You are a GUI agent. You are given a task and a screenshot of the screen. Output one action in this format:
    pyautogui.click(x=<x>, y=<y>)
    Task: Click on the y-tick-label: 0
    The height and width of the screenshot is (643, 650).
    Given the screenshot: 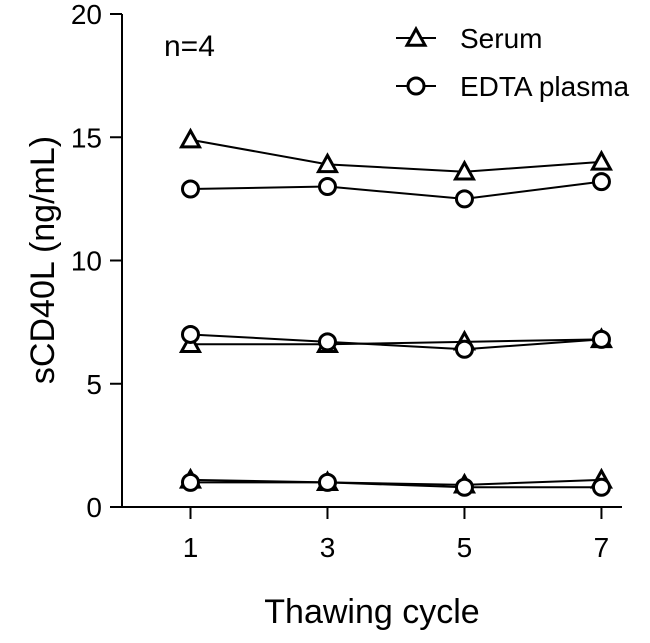 What is the action you would take?
    pyautogui.click(x=94, y=507)
    